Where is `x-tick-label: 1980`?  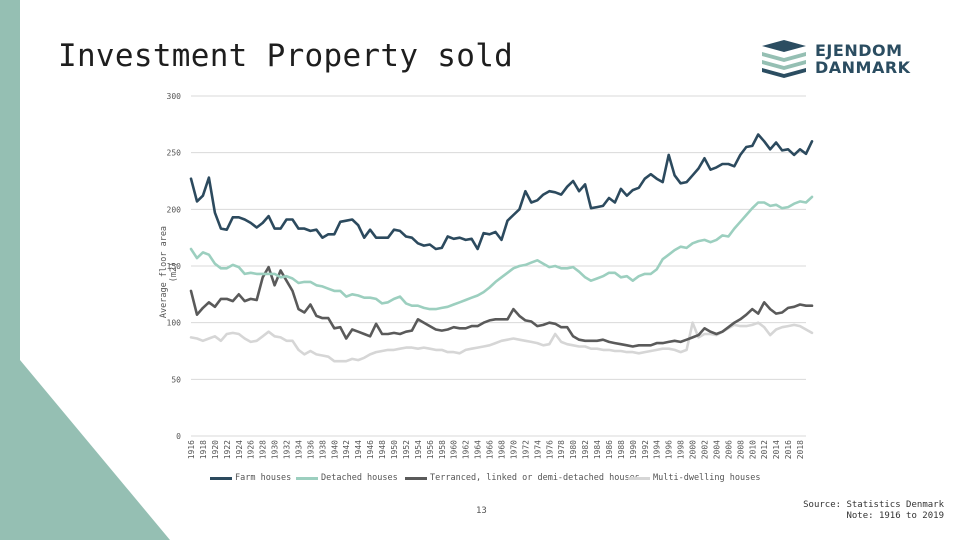 x-tick-label: 1980 is located at coordinates (573, 449).